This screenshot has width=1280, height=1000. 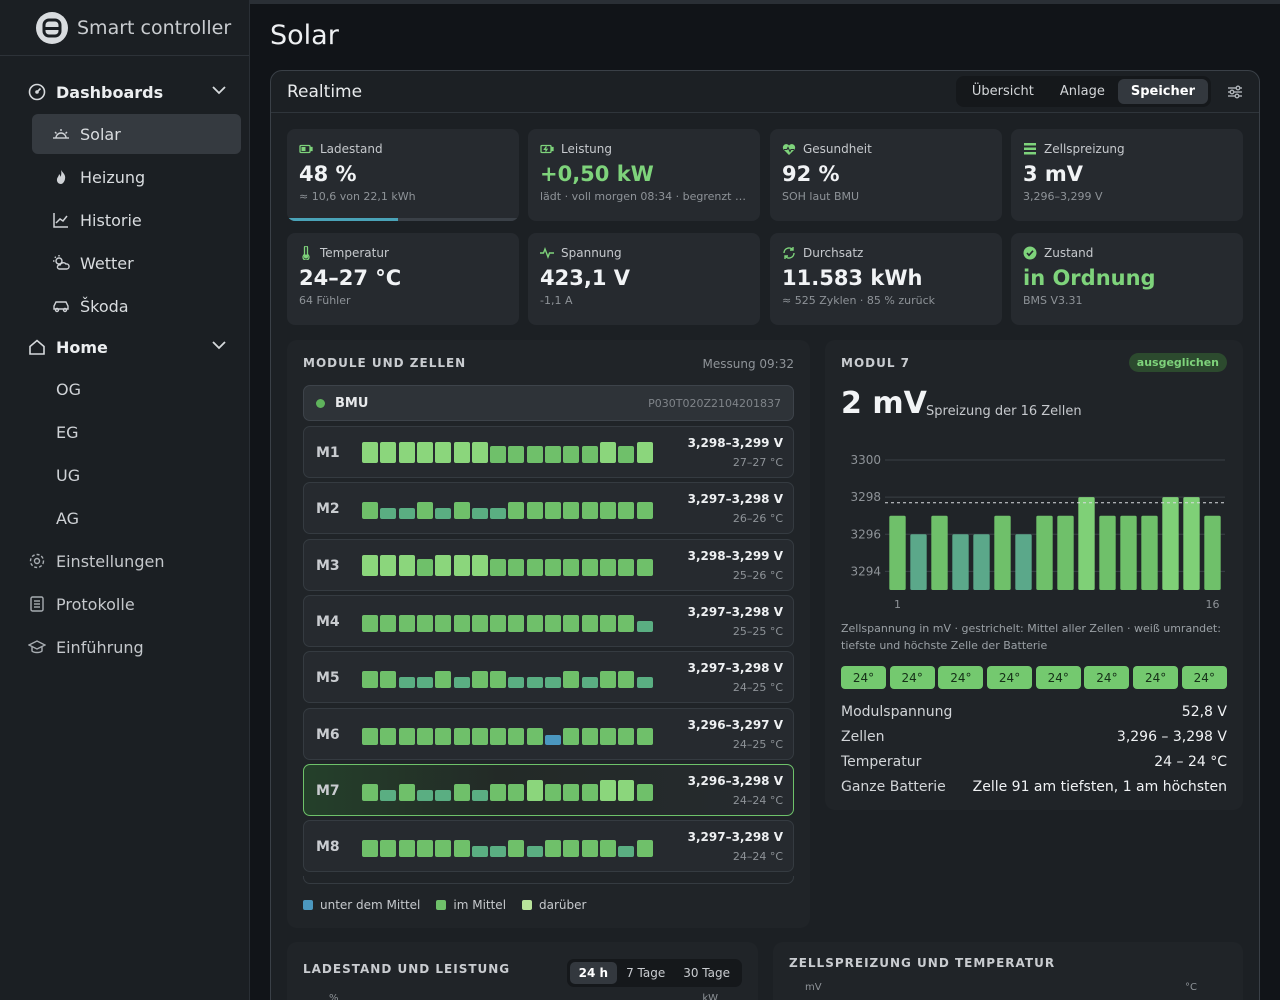 I want to click on module-row: M7 3,296–3,298 V 24–24 °C, so click(x=548, y=790).